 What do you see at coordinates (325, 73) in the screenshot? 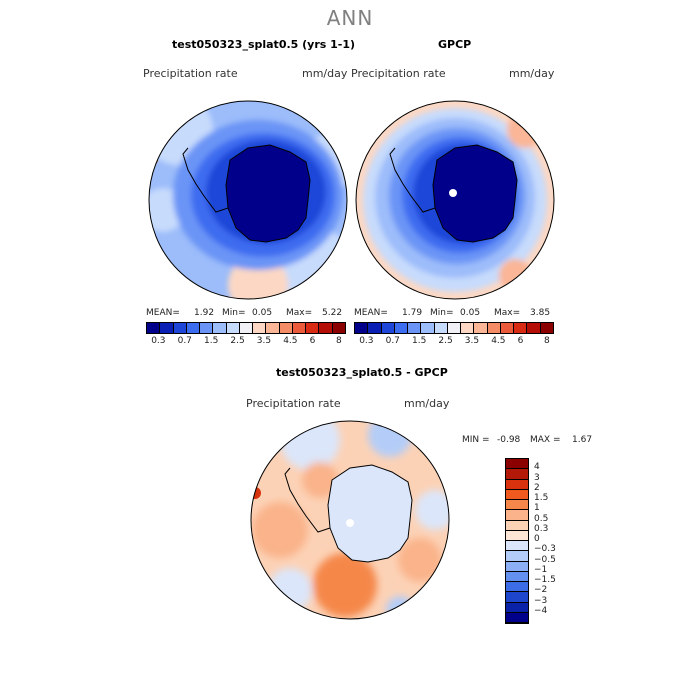
I see `panel1-units: mm/day` at bounding box center [325, 73].